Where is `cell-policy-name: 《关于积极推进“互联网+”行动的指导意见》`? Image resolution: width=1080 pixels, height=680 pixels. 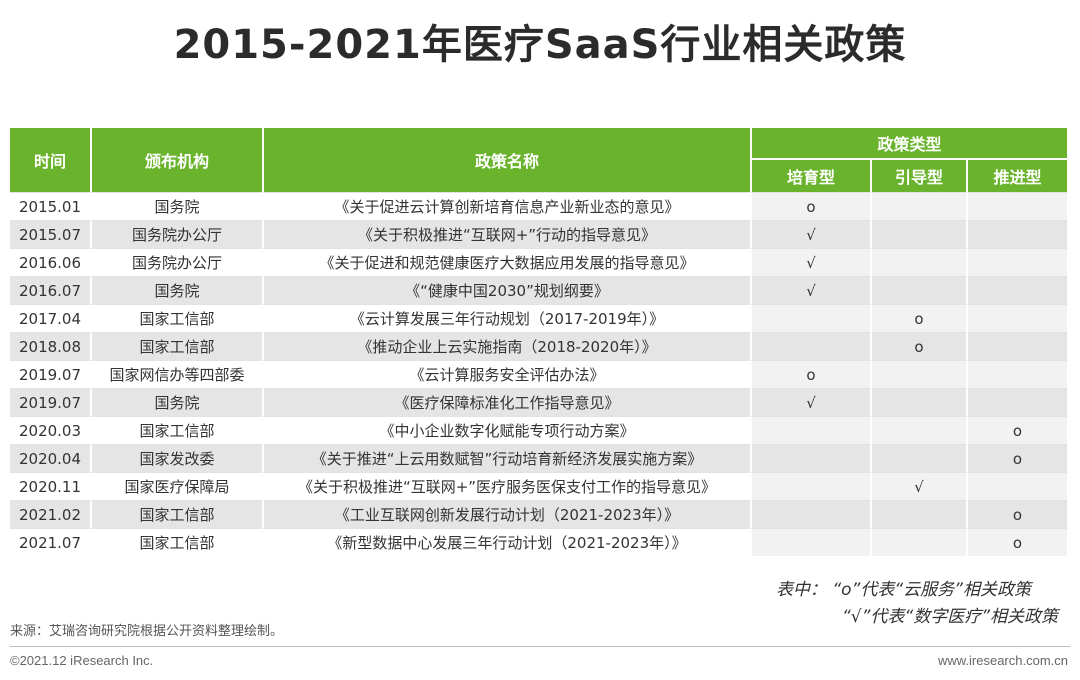
cell-policy-name: 《关于积极推进“互联网+”行动的指导意见》 is located at coordinates (508, 234).